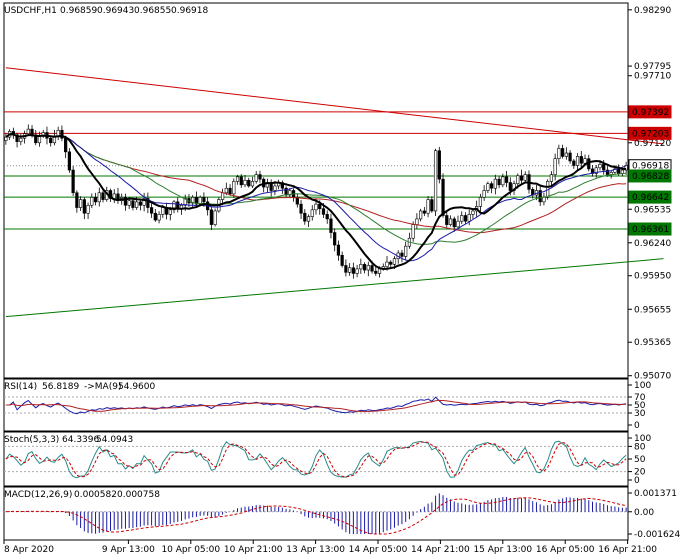  I want to click on price-tag-label-1: 0.97203, so click(650, 134).